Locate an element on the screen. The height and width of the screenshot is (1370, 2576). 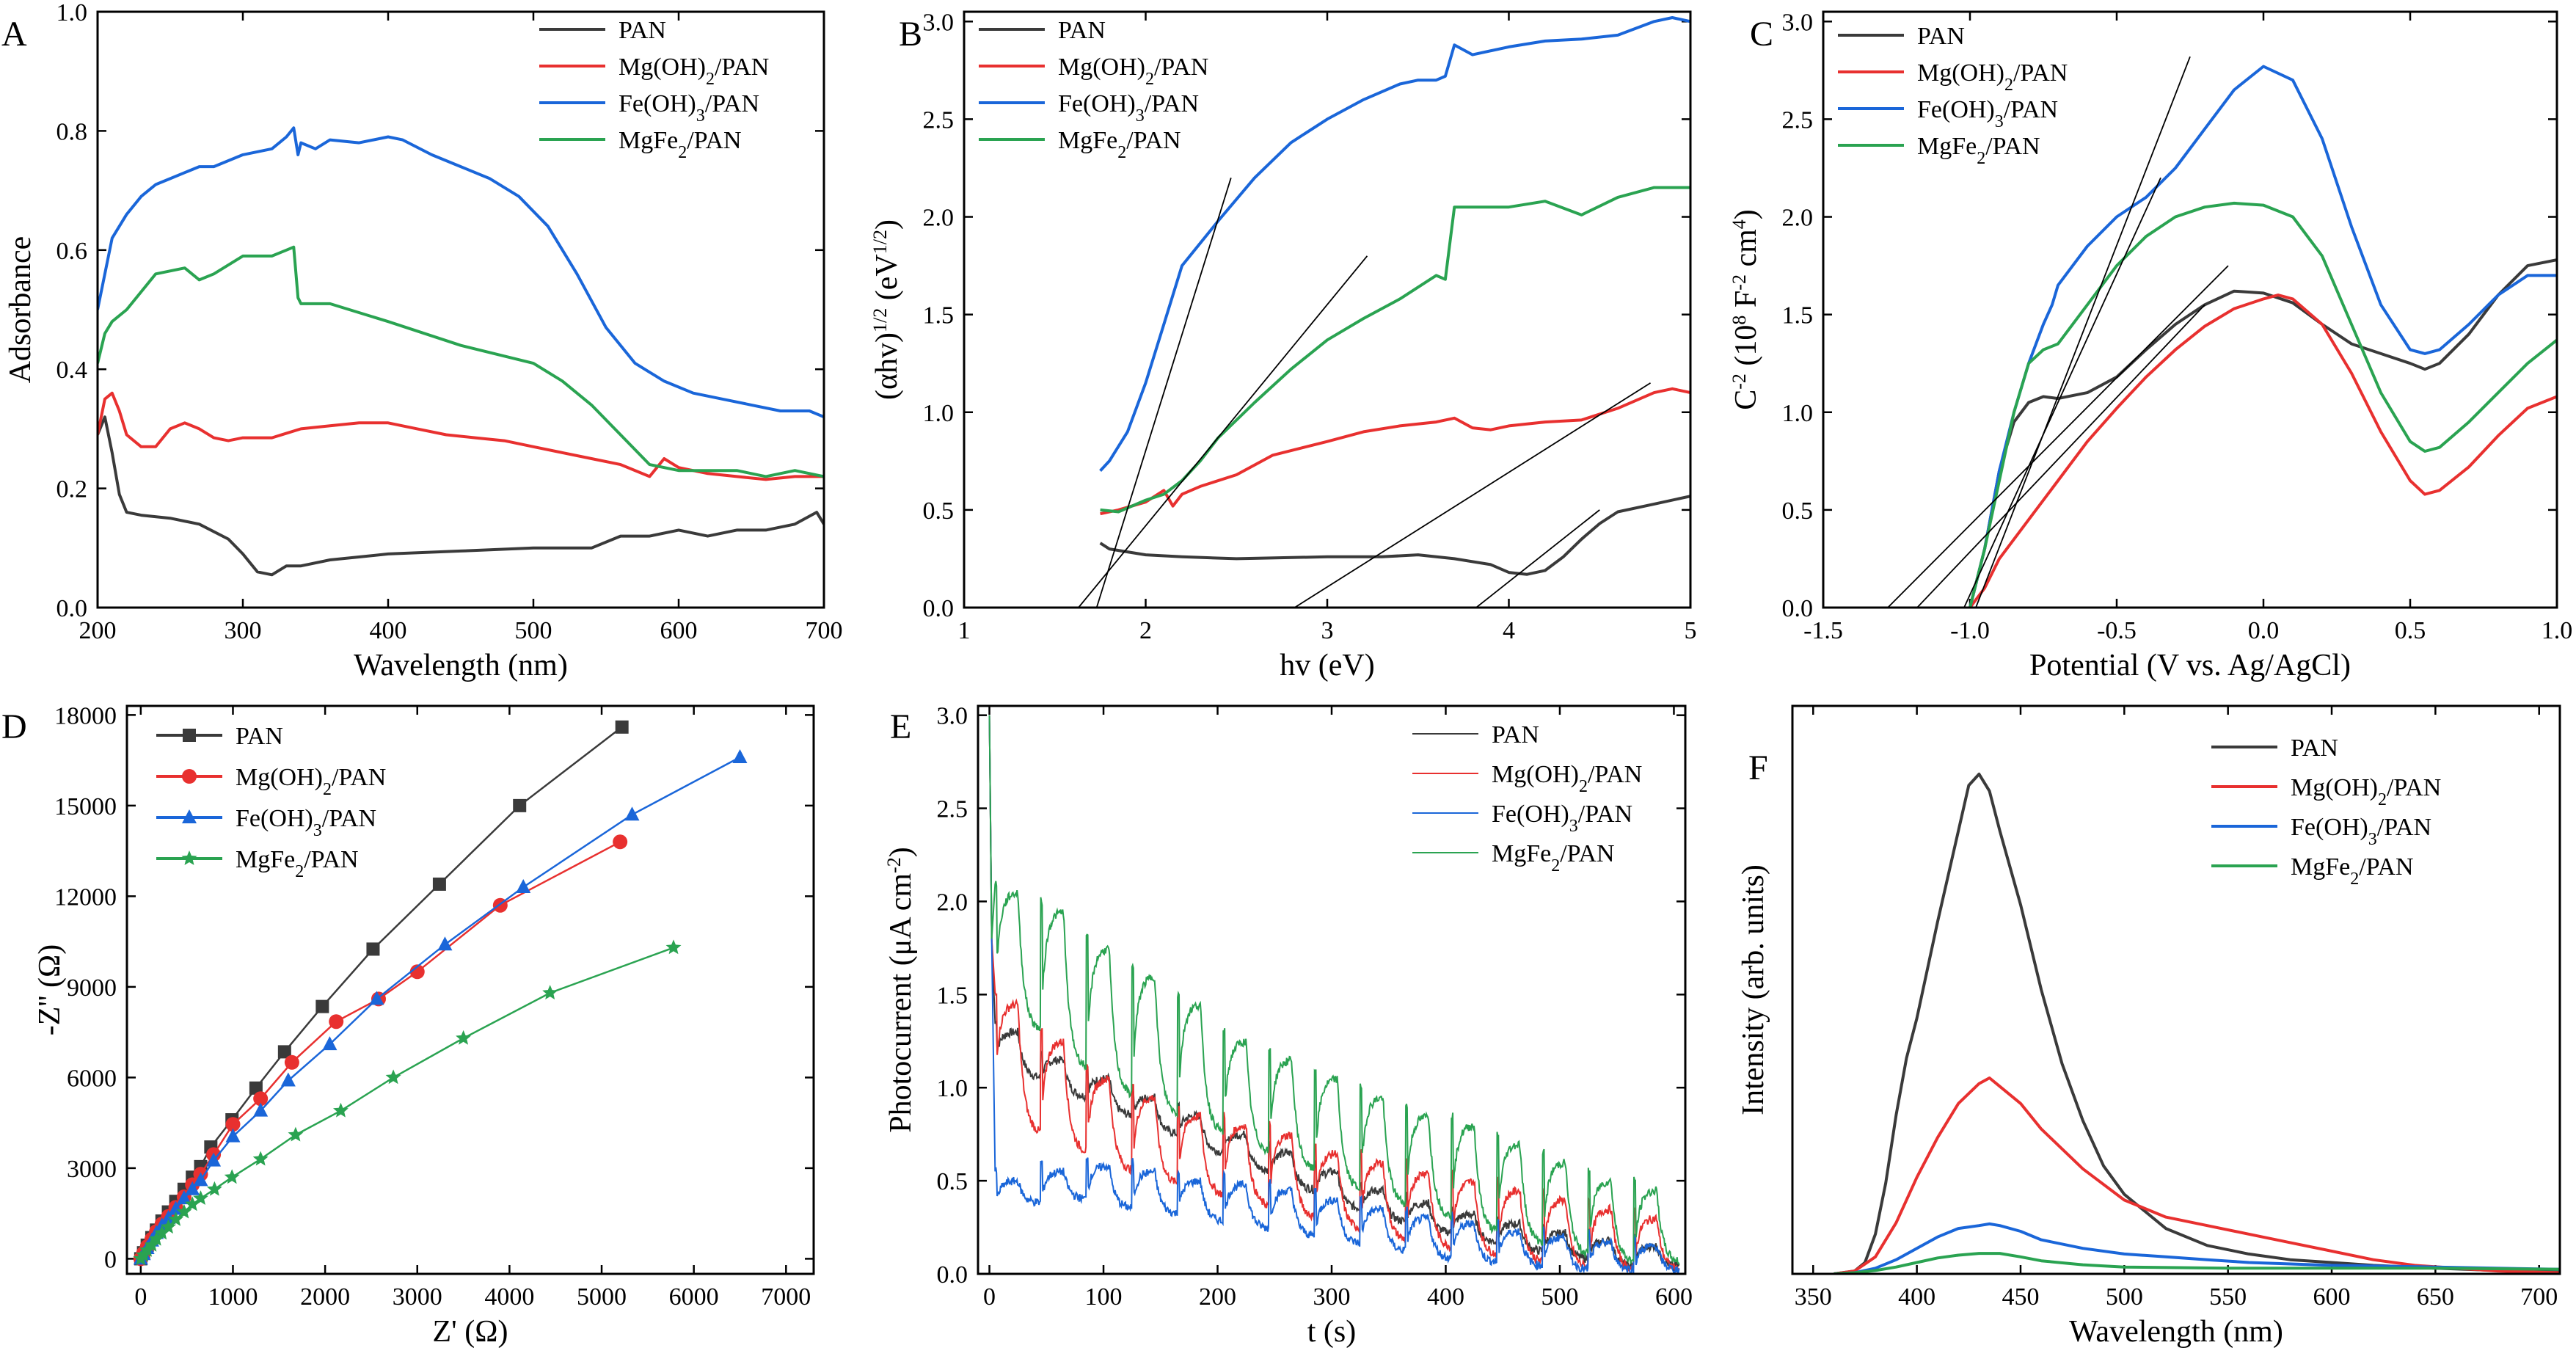
y-tick-label: 2.5 is located at coordinates (1798, 120).